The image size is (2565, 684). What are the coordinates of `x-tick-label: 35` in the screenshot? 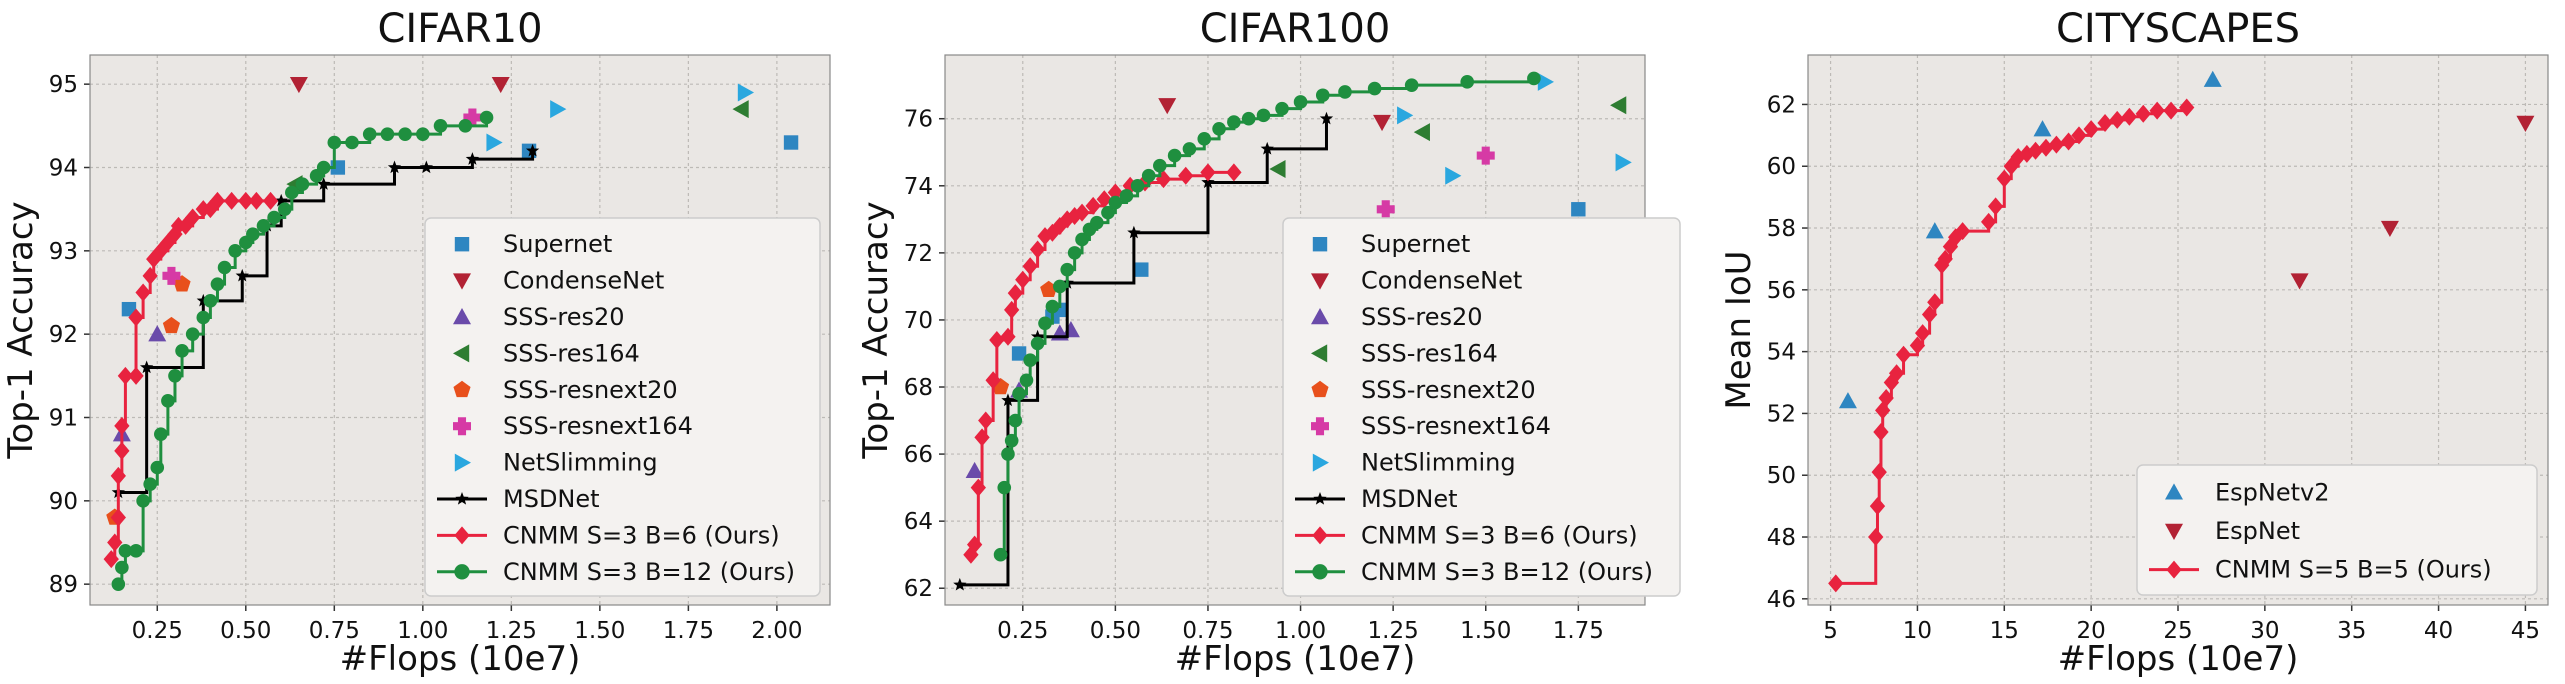 It's located at (2351, 631).